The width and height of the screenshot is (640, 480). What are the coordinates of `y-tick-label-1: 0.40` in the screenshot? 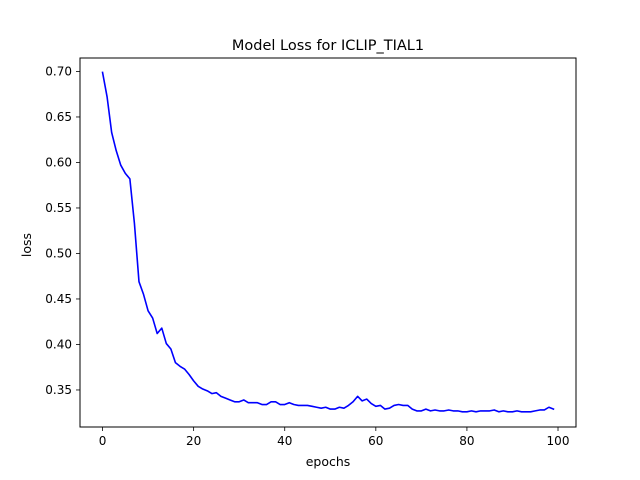 It's located at (58, 344).